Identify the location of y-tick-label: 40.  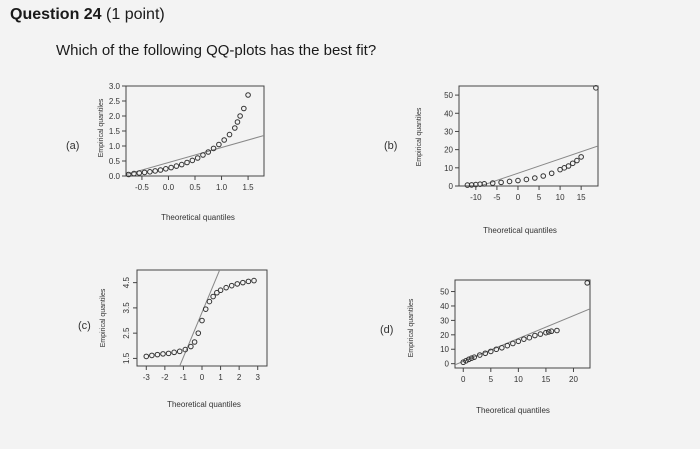
(444, 306).